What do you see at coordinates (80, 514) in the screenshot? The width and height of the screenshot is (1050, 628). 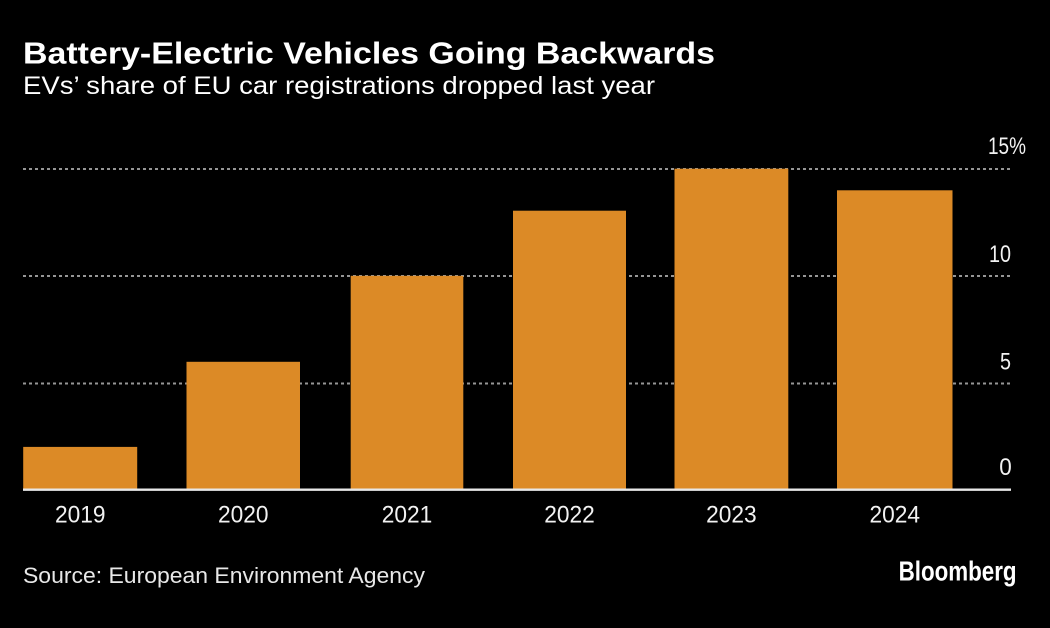 I see `svg-text: 2019` at bounding box center [80, 514].